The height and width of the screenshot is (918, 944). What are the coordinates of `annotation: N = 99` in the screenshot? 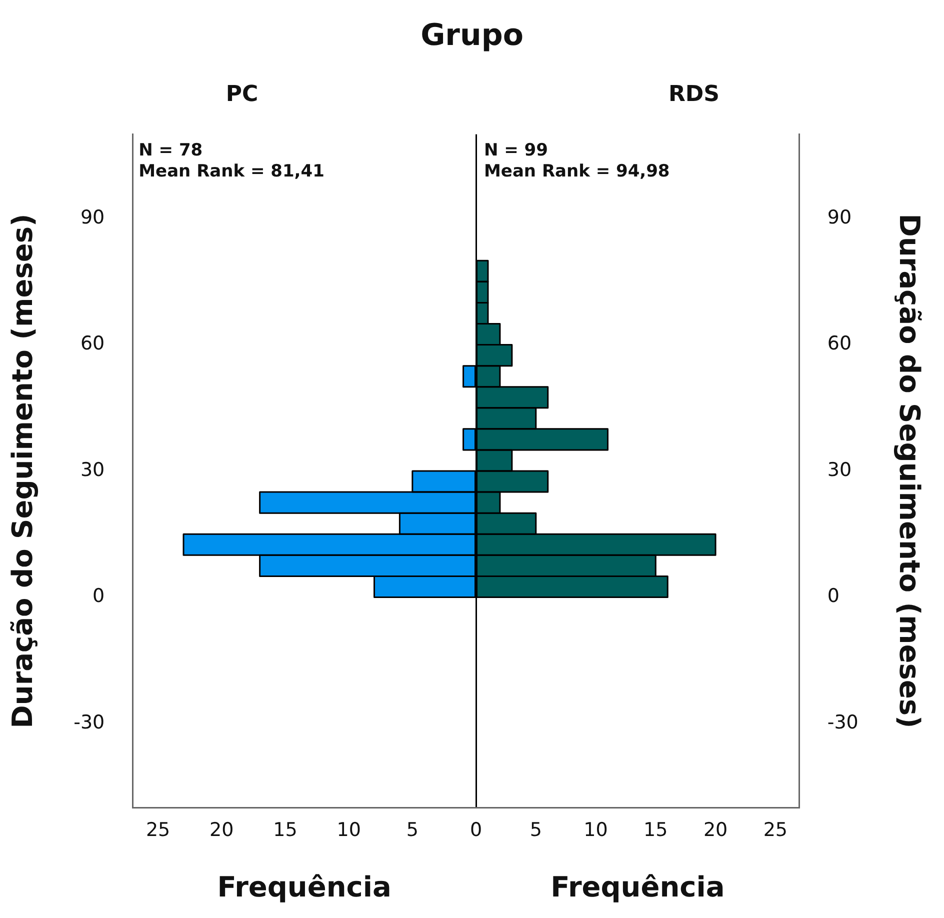 It's located at (516, 150).